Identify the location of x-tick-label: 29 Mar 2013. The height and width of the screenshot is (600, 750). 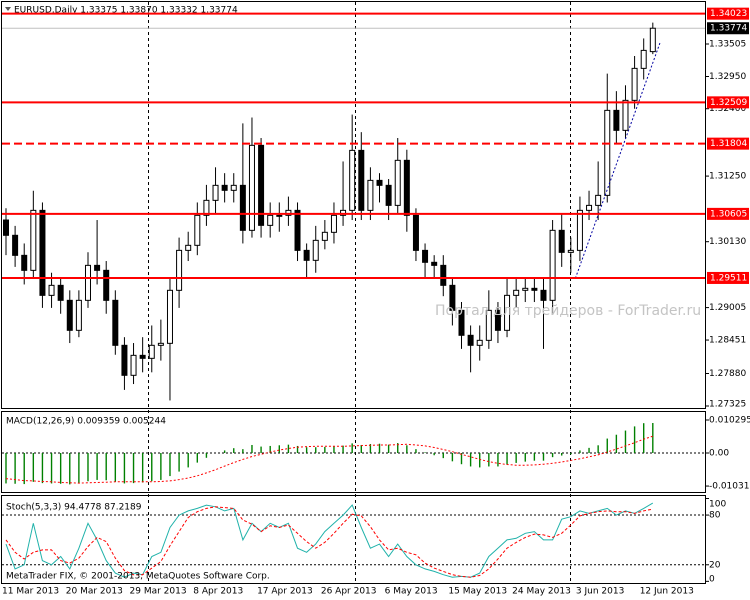
(158, 592).